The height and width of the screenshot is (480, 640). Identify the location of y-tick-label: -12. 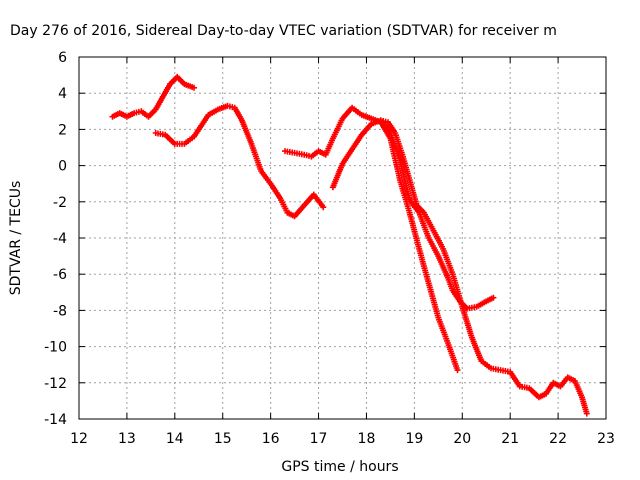
(55, 384).